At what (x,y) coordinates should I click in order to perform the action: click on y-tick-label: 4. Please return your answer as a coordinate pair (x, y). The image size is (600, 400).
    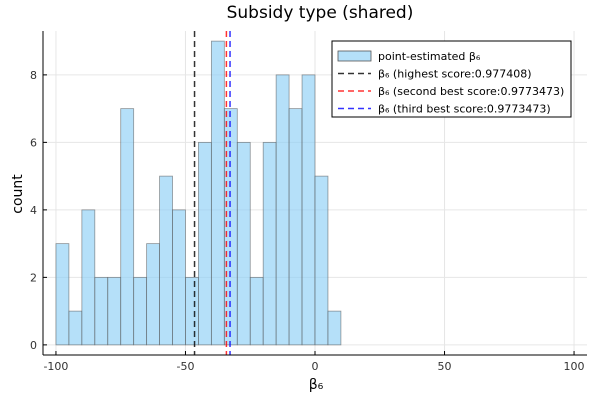
    Looking at the image, I should click on (33, 210).